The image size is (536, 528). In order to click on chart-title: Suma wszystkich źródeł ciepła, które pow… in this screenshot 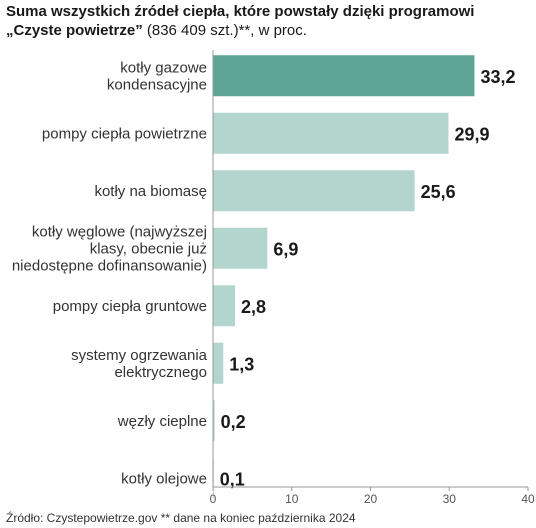, I will do `click(268, 21)`.